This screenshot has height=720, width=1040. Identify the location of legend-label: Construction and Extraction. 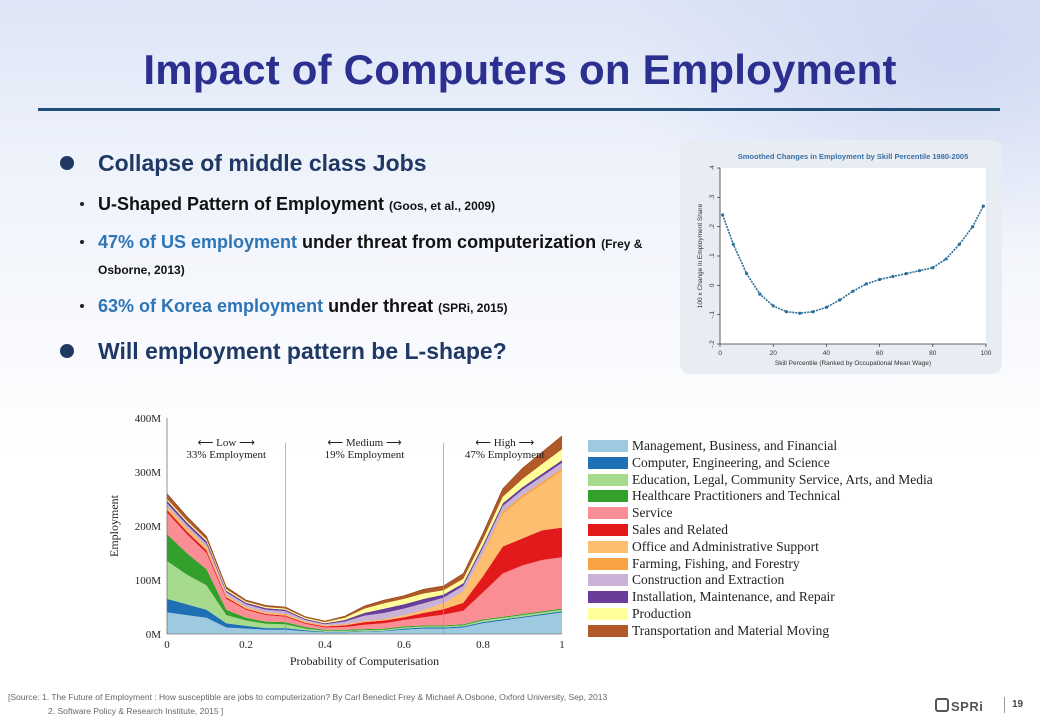
(708, 580).